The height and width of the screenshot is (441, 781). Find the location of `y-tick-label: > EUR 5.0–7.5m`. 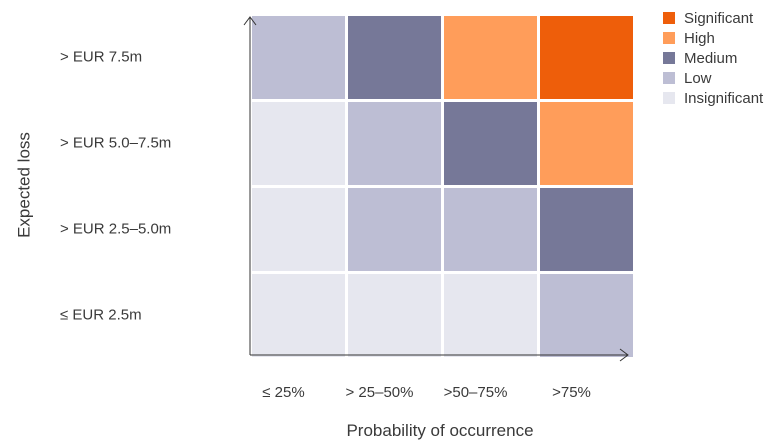

y-tick-label: > EUR 5.0–7.5m is located at coordinates (115, 142).